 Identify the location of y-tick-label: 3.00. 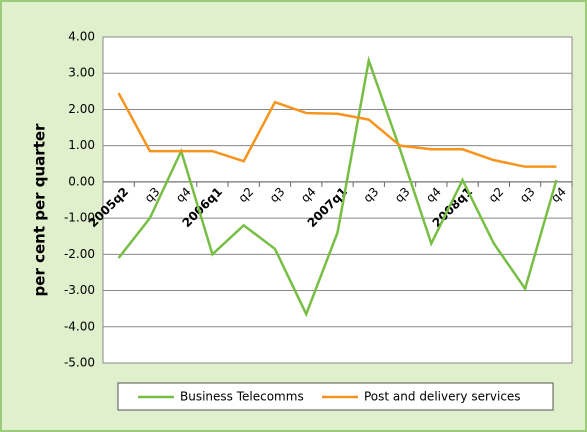
(81, 73).